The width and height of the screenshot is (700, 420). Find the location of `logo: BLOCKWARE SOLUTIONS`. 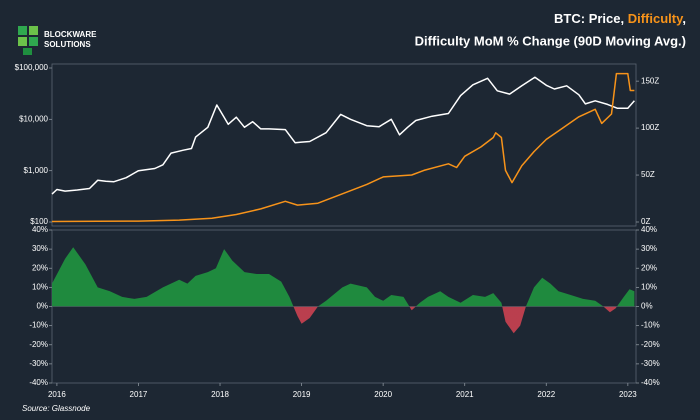

logo: BLOCKWARE SOLUTIONS is located at coordinates (57, 40).